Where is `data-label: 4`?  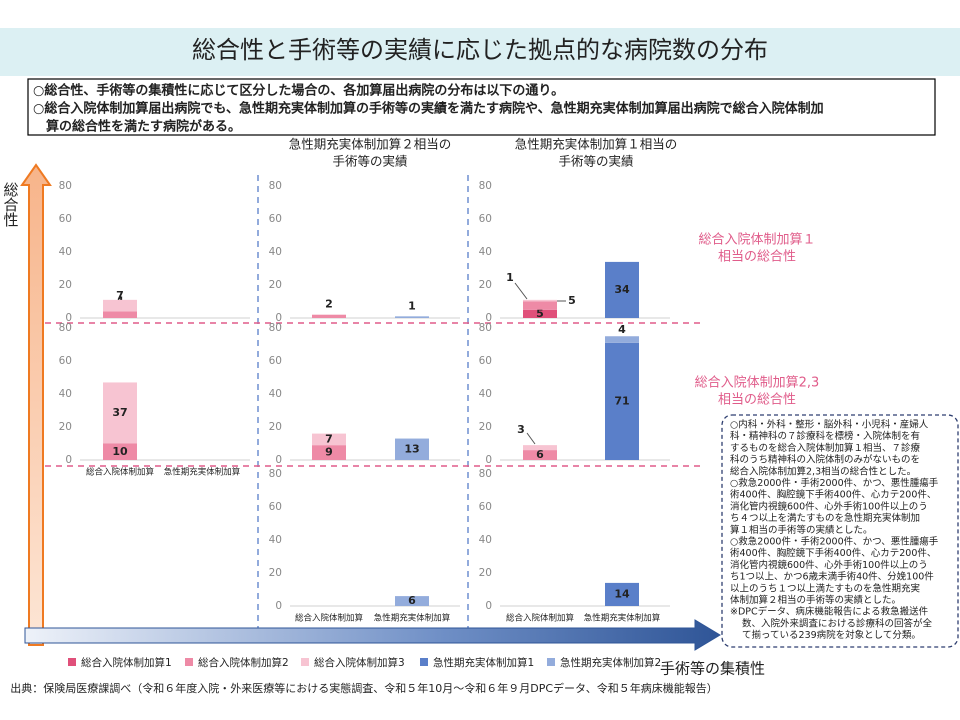 data-label: 4 is located at coordinates (622, 329).